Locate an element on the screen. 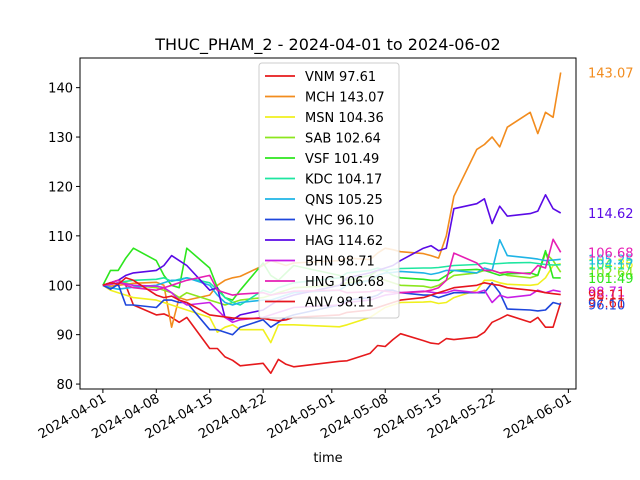 This screenshot has height=480, width=640. end-label-hng: 106.68 is located at coordinates (611, 253).